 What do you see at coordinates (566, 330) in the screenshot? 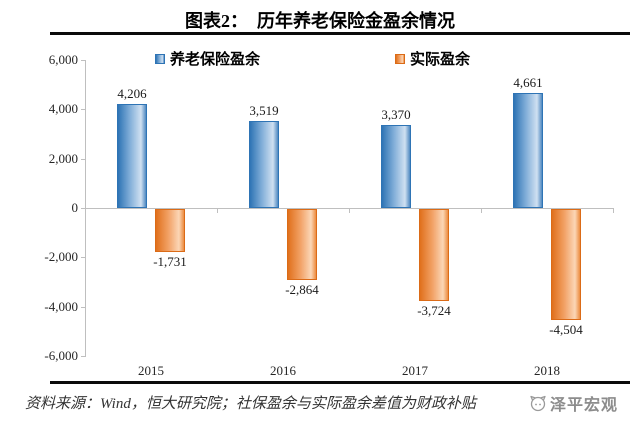
I see `bar-label-实际盈余-2018: -4,504` at bounding box center [566, 330].